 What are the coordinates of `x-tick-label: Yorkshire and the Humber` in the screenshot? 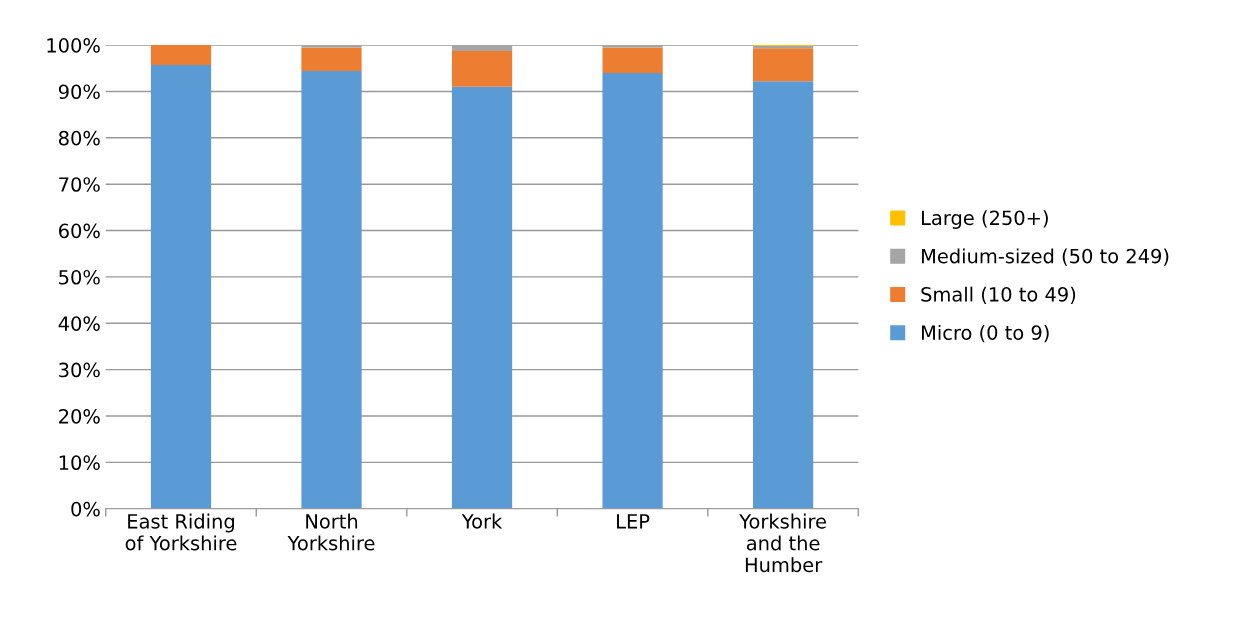 It's located at (782, 543).